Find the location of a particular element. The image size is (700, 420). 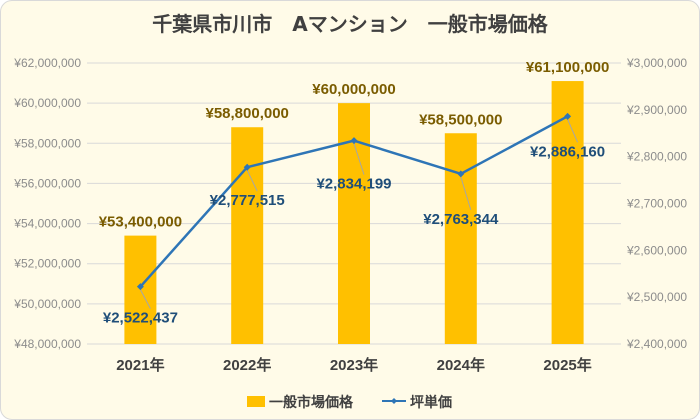

category-axis: 2021年 2022年 2023年 2024年 2025年 is located at coordinates (354, 365).